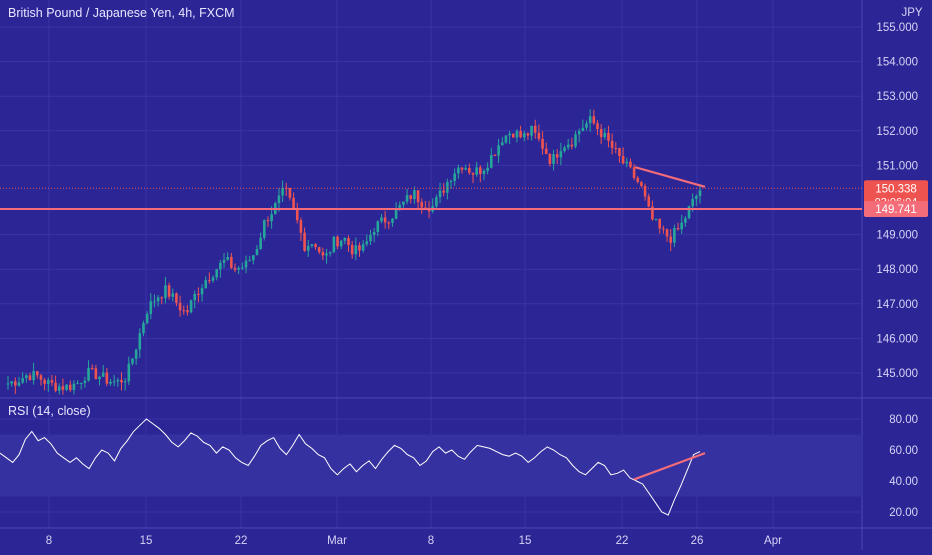 The image size is (932, 555). I want to click on y-tick-label: 146.000, so click(897, 339).